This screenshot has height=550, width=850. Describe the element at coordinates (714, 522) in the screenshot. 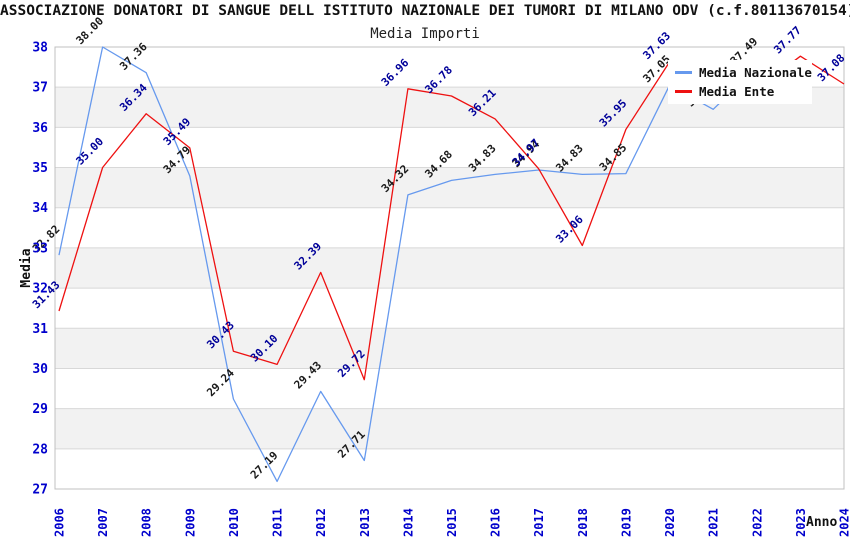

I see `x-tick-label: 2021` at that location.